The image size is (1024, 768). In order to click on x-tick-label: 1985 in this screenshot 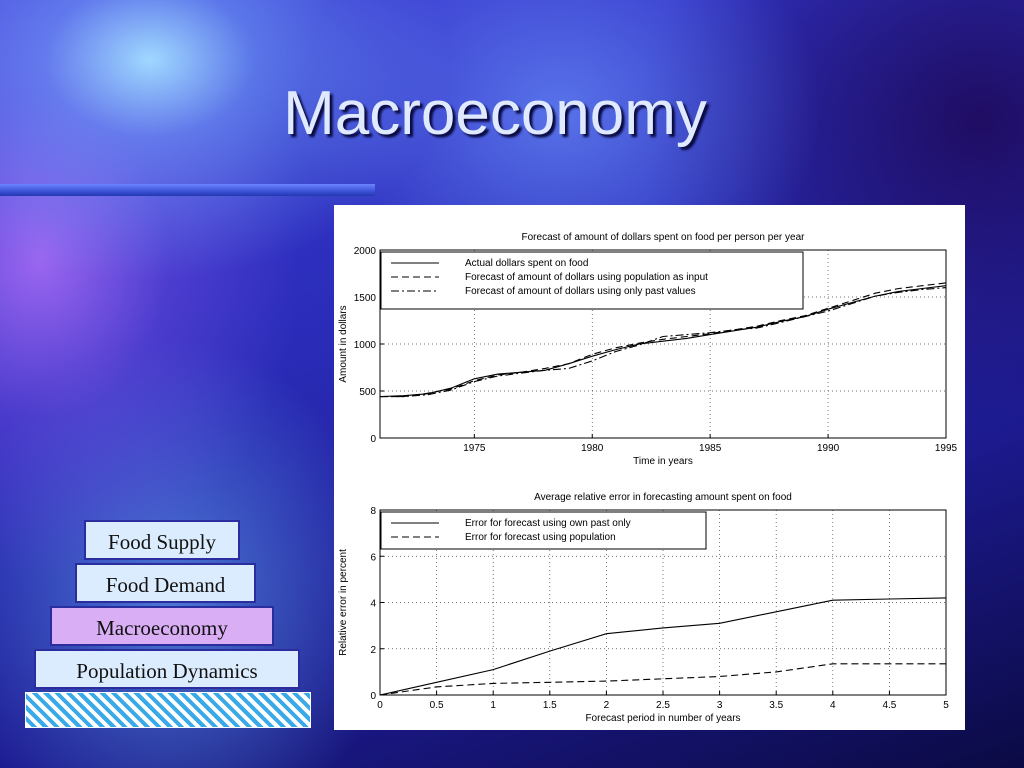, I will do `click(710, 448)`.